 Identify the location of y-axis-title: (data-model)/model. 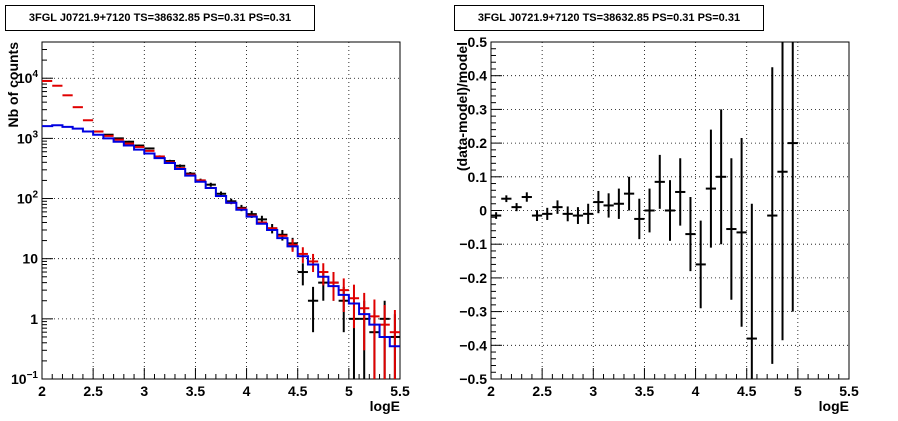
(462, 106).